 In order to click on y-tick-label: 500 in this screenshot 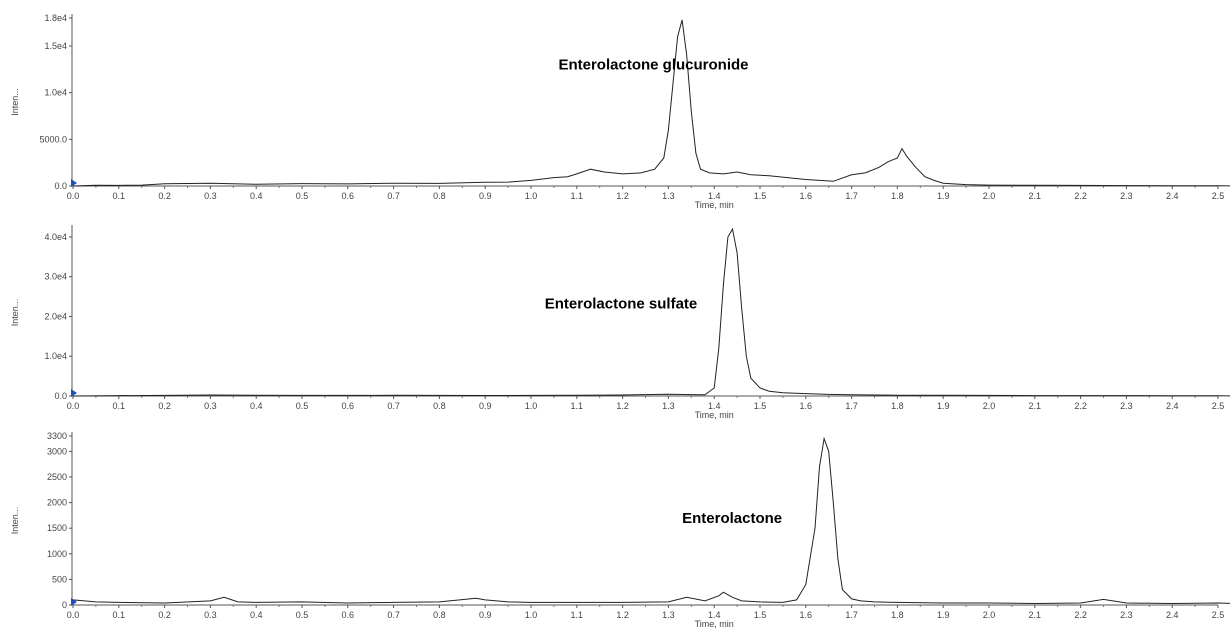, I will do `click(59, 579)`.